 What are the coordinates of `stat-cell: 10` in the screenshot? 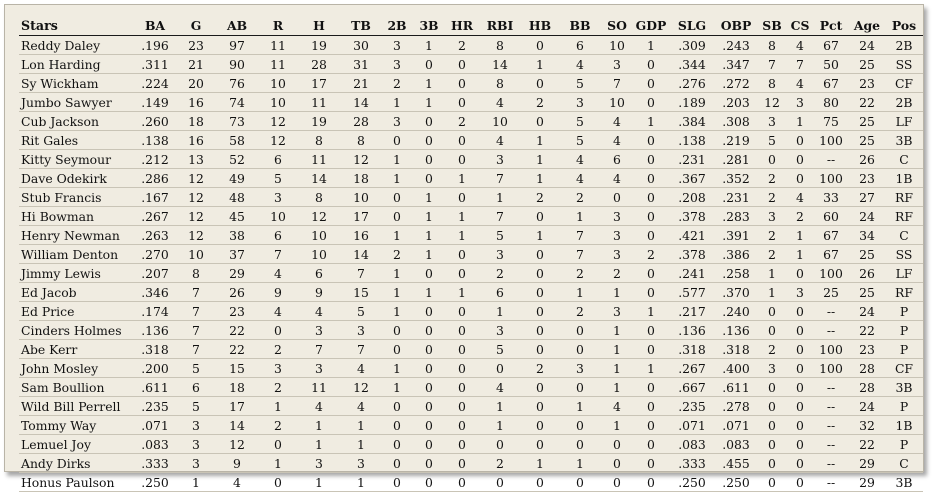 It's located at (278, 102).